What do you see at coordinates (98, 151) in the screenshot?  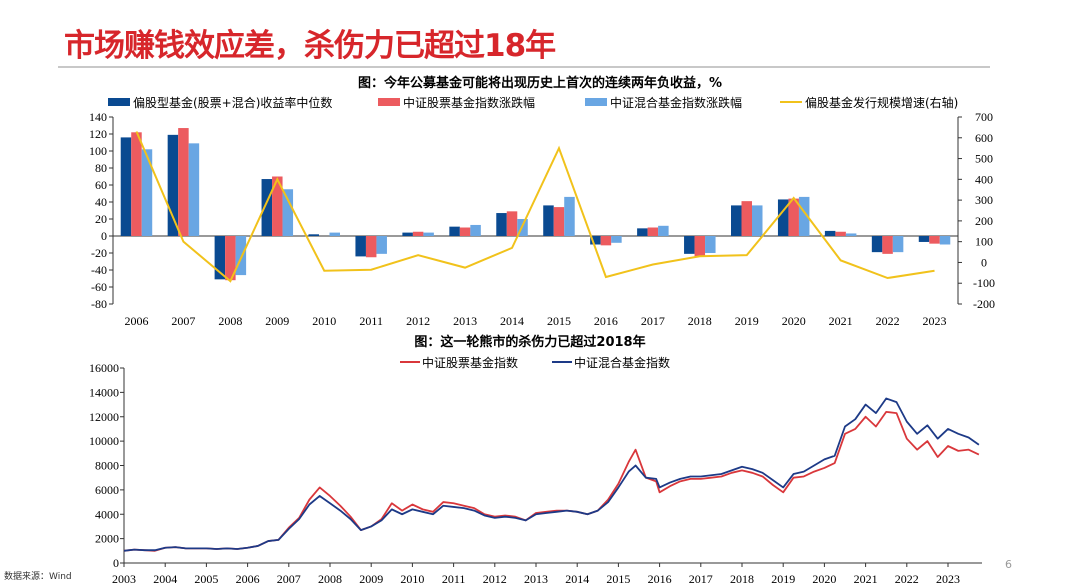 I see `left-tick-label: 100` at bounding box center [98, 151].